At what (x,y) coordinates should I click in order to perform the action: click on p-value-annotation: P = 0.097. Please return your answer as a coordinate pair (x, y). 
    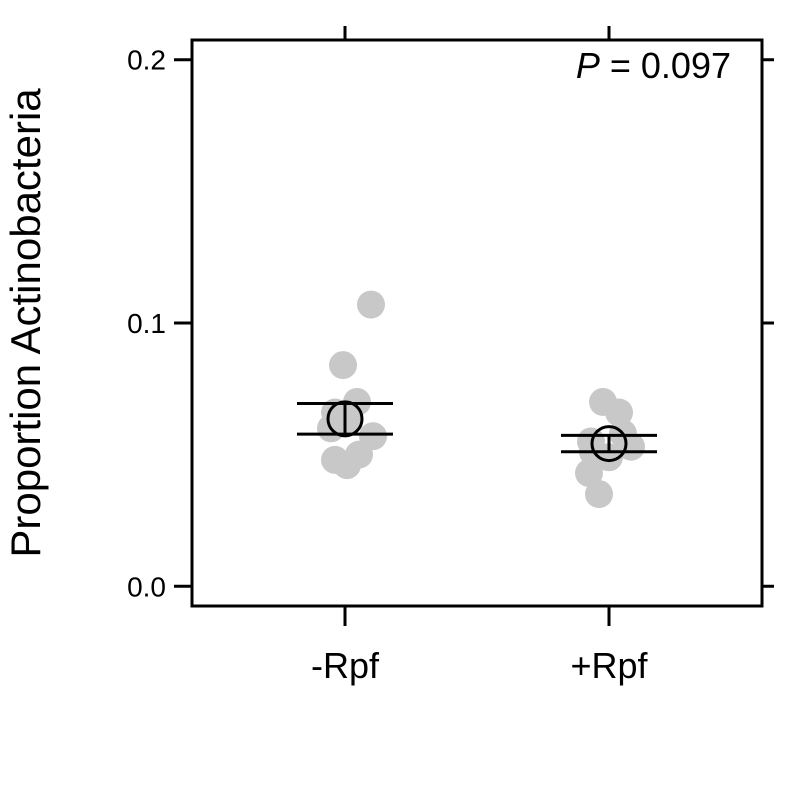
    Looking at the image, I should click on (653, 65).